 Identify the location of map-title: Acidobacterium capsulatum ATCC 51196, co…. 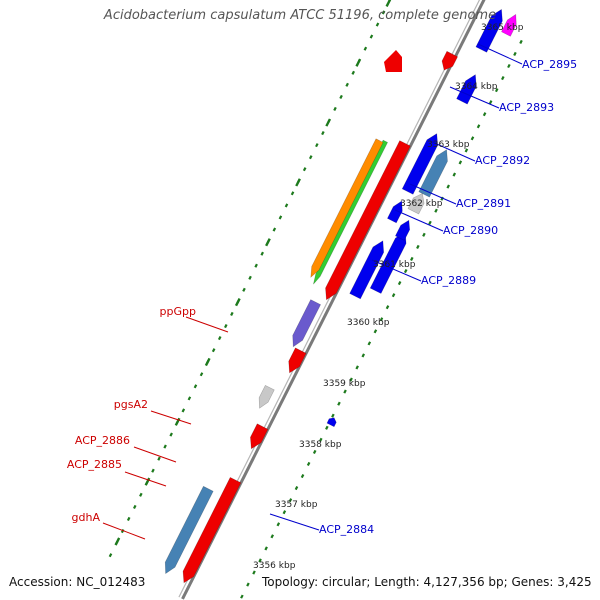
(300, 15).